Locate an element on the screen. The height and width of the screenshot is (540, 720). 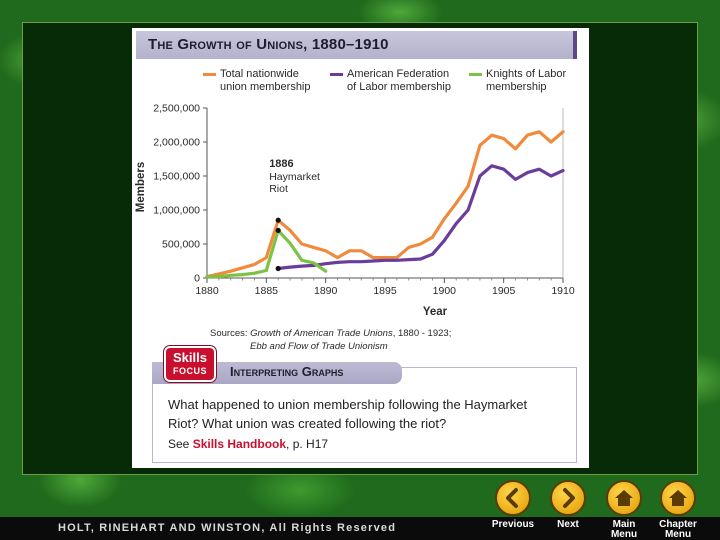
x-tick-label: 1885 is located at coordinates (267, 291).